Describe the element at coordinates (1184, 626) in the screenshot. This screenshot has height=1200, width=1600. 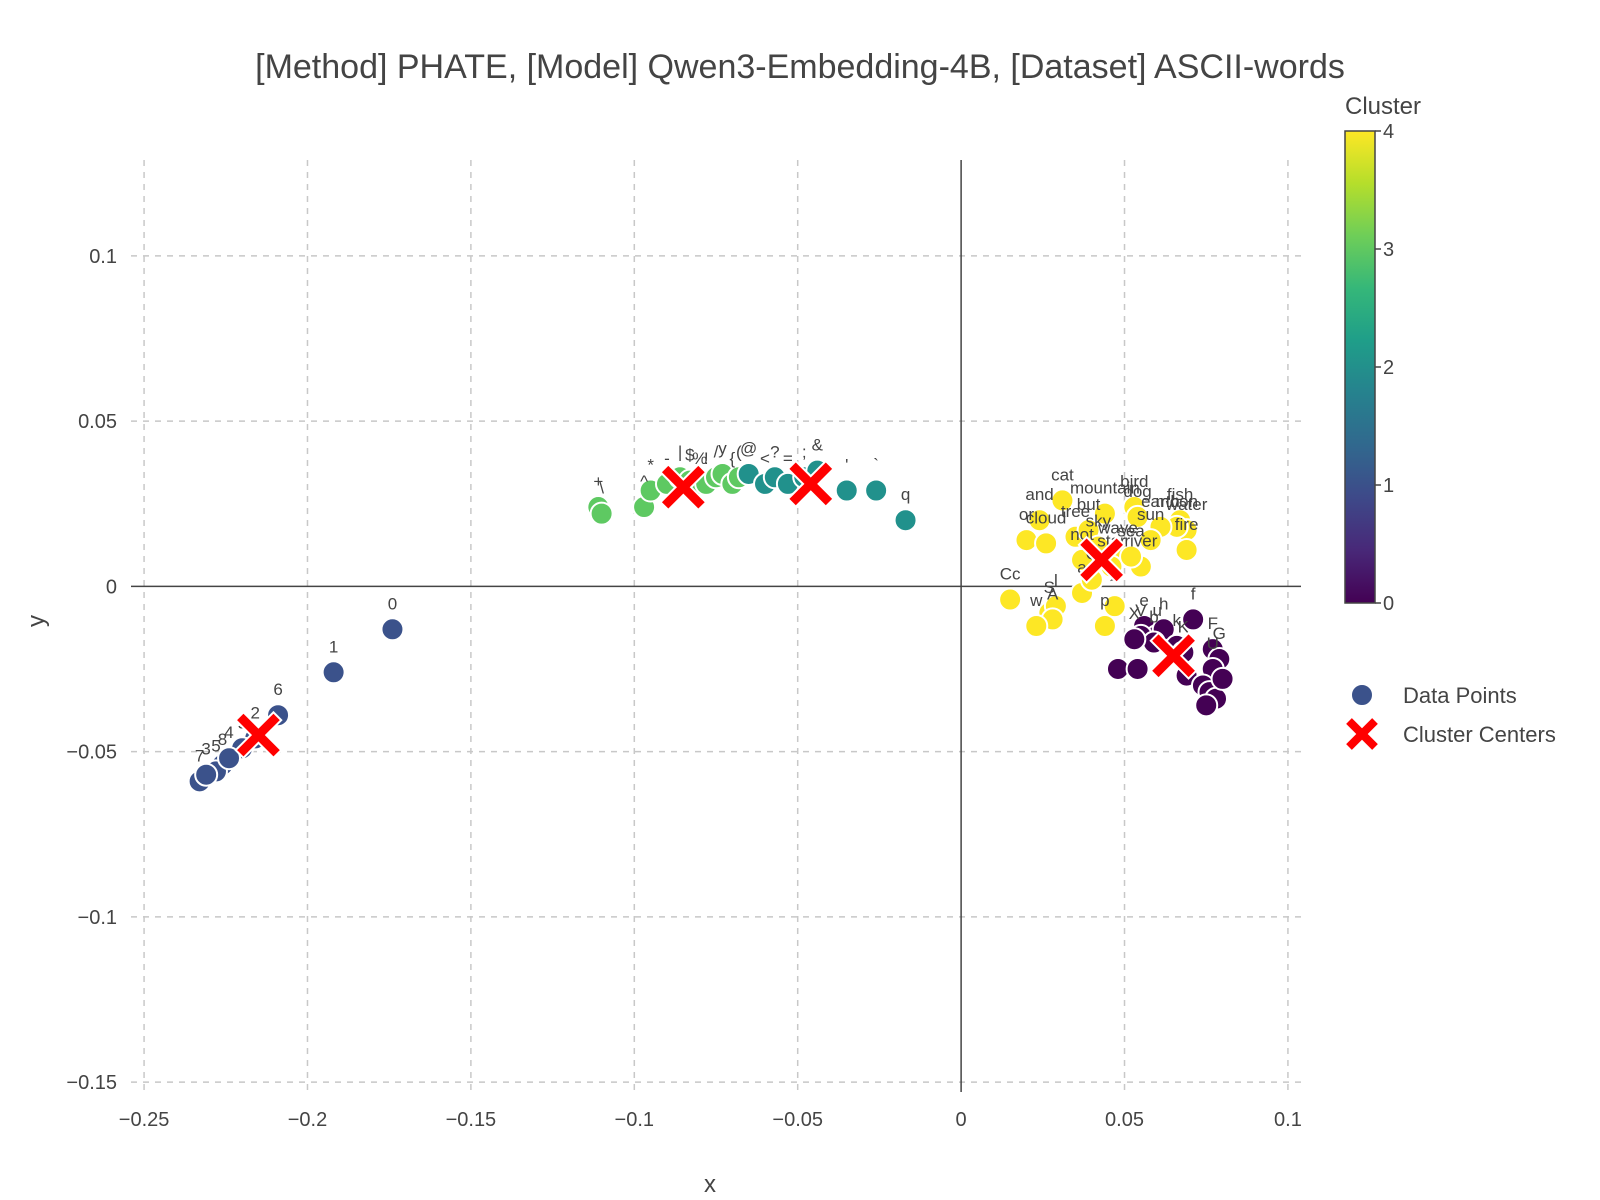
I see `point-label: K` at that location.